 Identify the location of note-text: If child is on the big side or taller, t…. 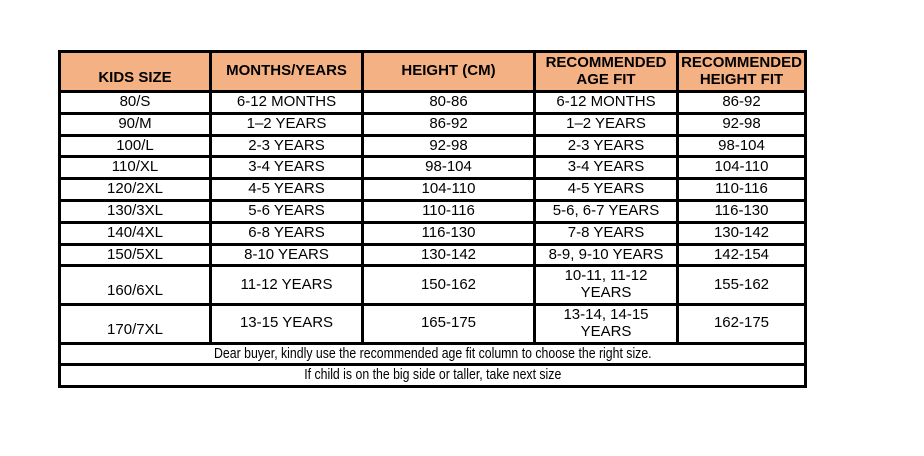
(432, 375).